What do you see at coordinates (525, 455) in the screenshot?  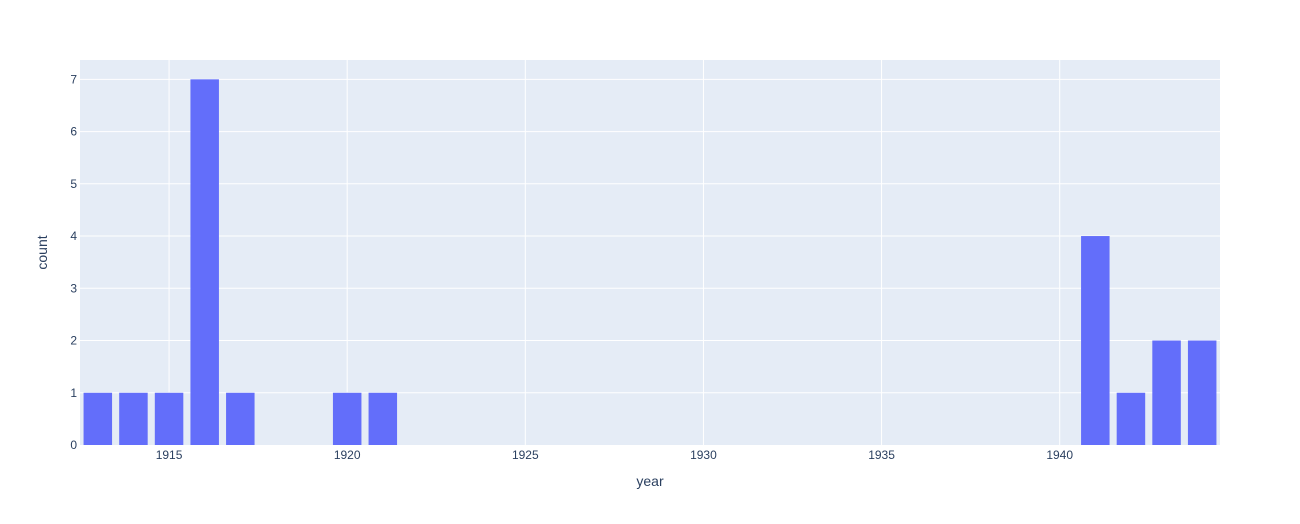 I see `x-tick-label: 1925` at bounding box center [525, 455].